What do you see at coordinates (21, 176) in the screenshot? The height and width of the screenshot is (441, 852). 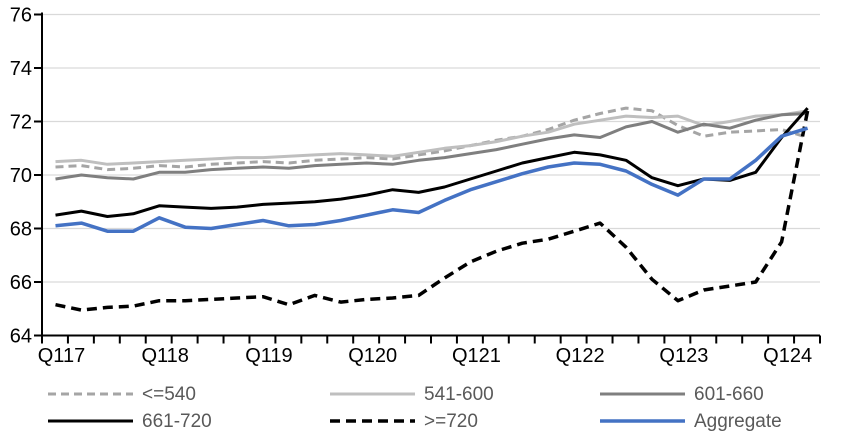 I see `y-tick-label: 70` at bounding box center [21, 176].